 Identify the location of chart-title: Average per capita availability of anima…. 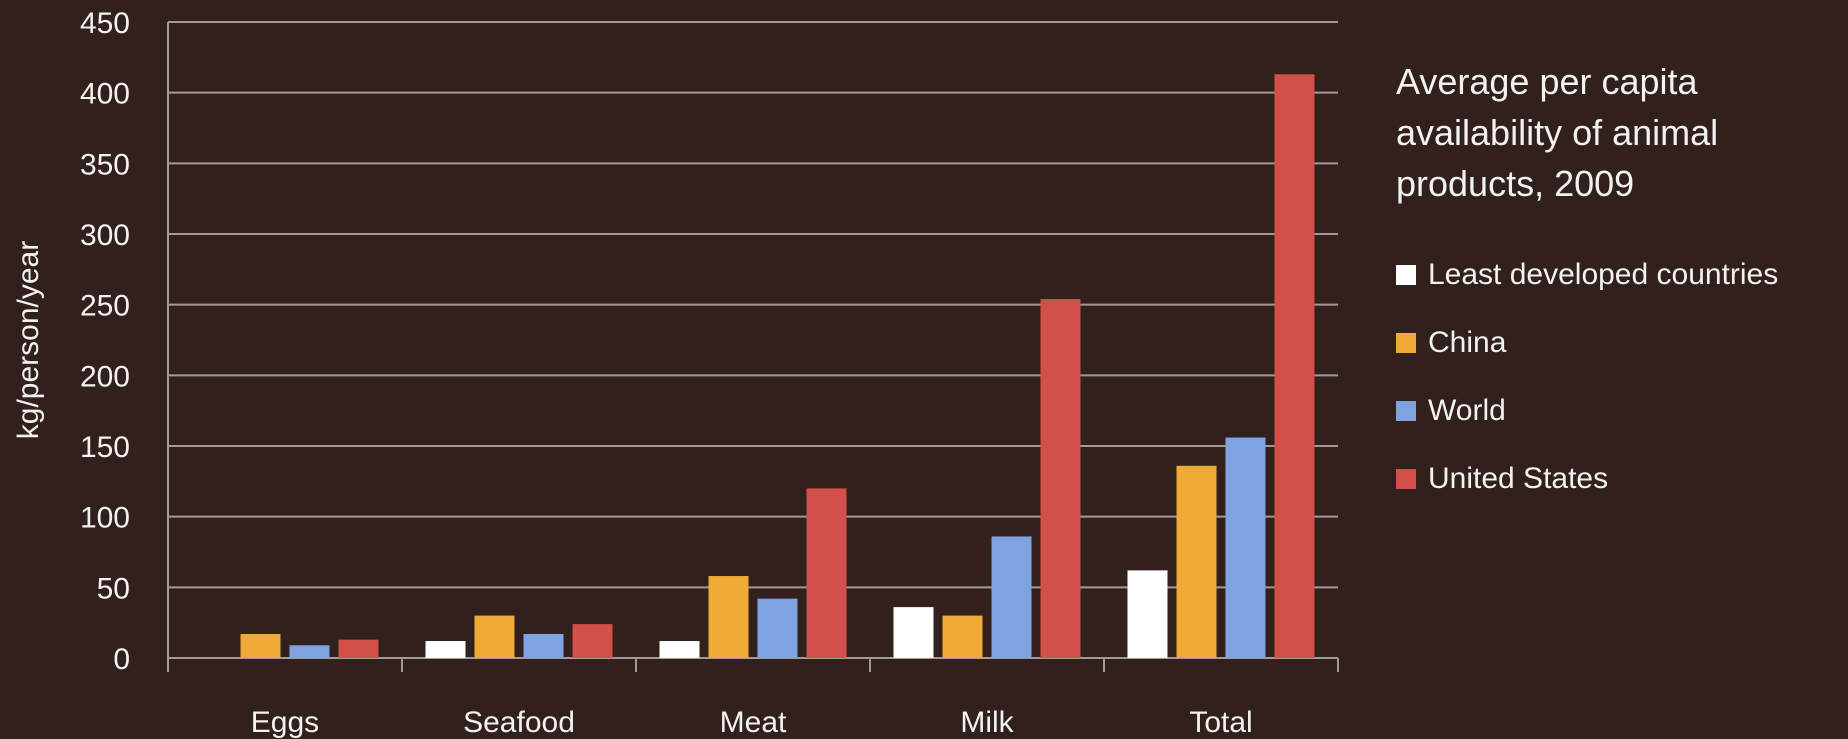
(1557, 132).